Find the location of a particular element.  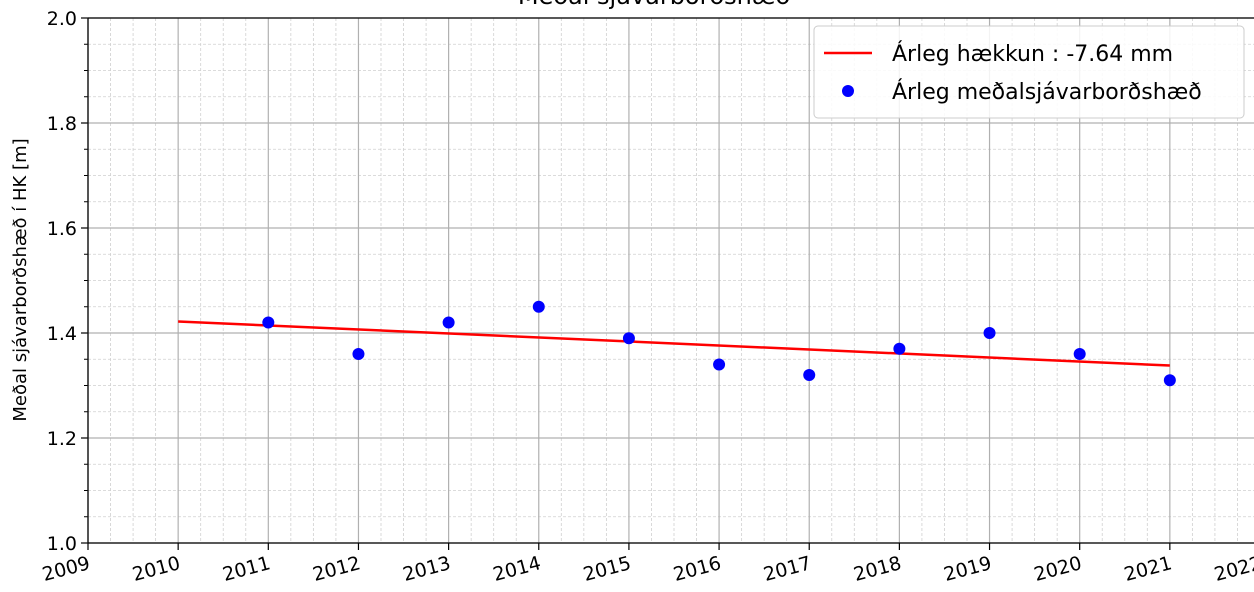

legend-box is located at coordinates (1029, 72).